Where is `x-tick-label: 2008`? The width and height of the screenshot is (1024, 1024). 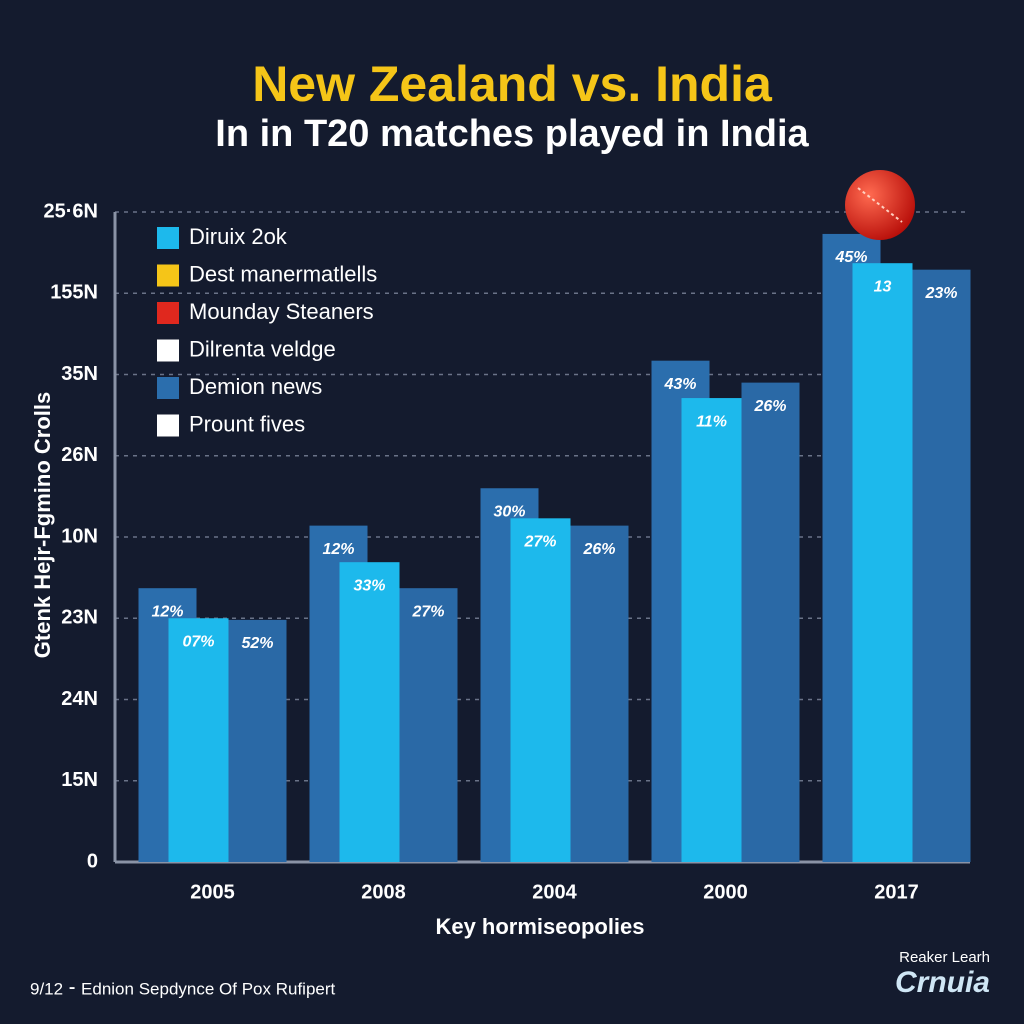
x-tick-label: 2008 is located at coordinates (383, 892).